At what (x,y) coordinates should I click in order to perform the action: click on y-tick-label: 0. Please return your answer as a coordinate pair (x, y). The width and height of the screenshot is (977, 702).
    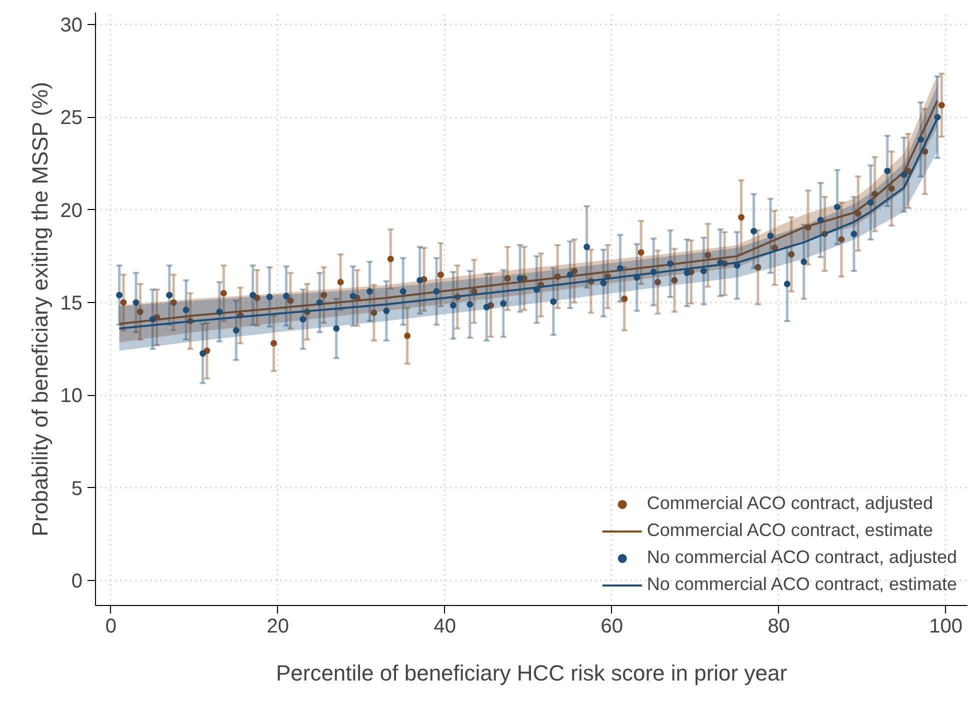
    Looking at the image, I should click on (76, 581).